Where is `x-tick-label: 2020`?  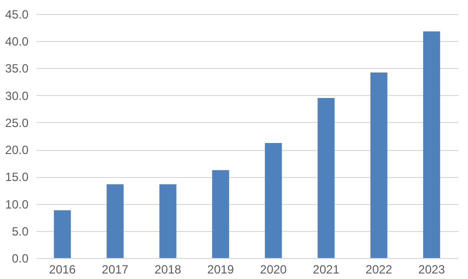
x-tick-label: 2020 is located at coordinates (274, 269).